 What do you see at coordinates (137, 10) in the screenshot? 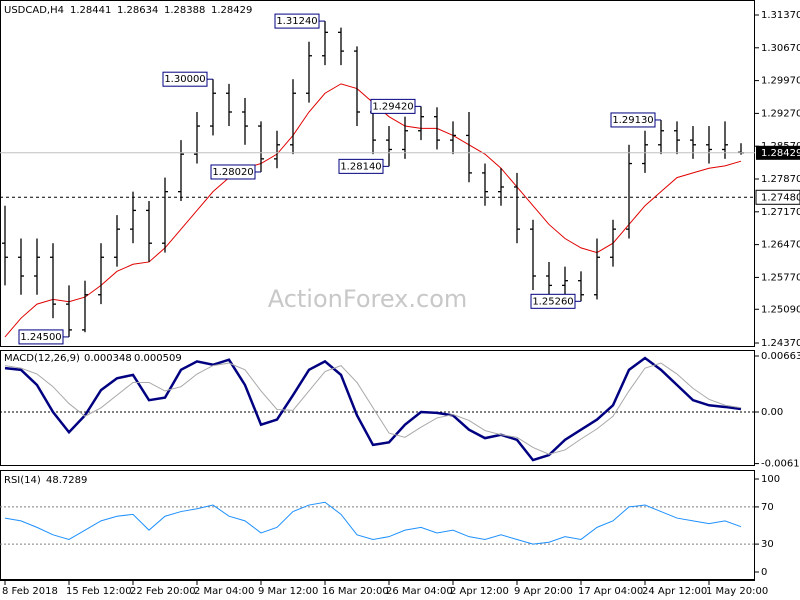
I see `header-value: 1.28634` at bounding box center [137, 10].